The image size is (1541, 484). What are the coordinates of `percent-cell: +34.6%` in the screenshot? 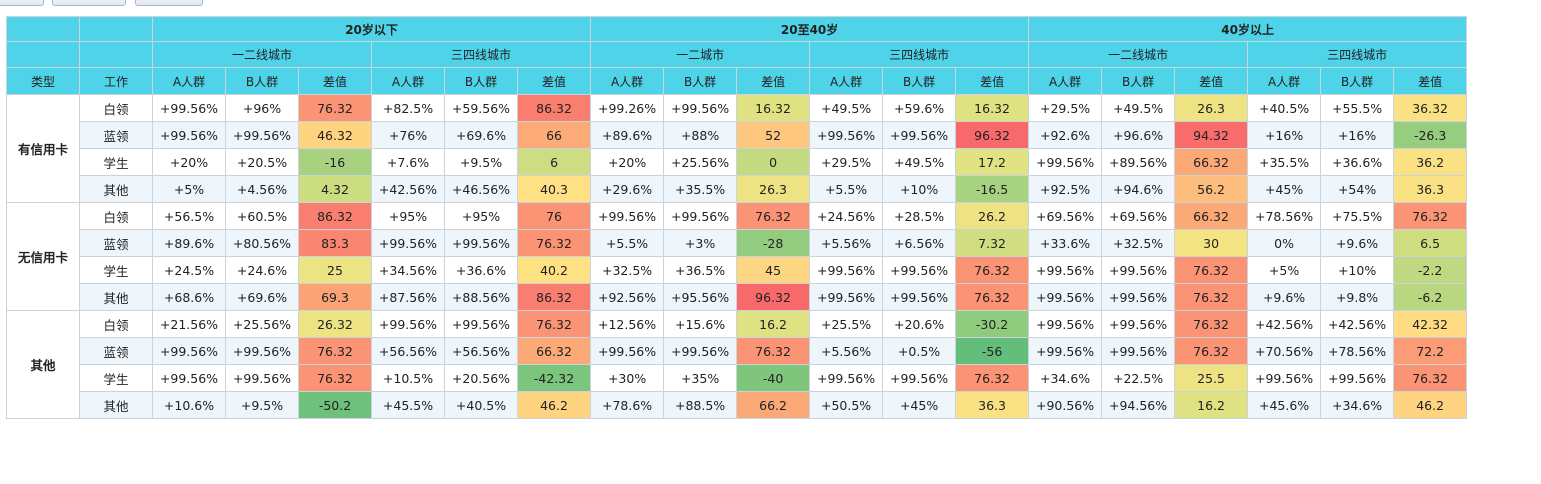 It's located at (1065, 378).